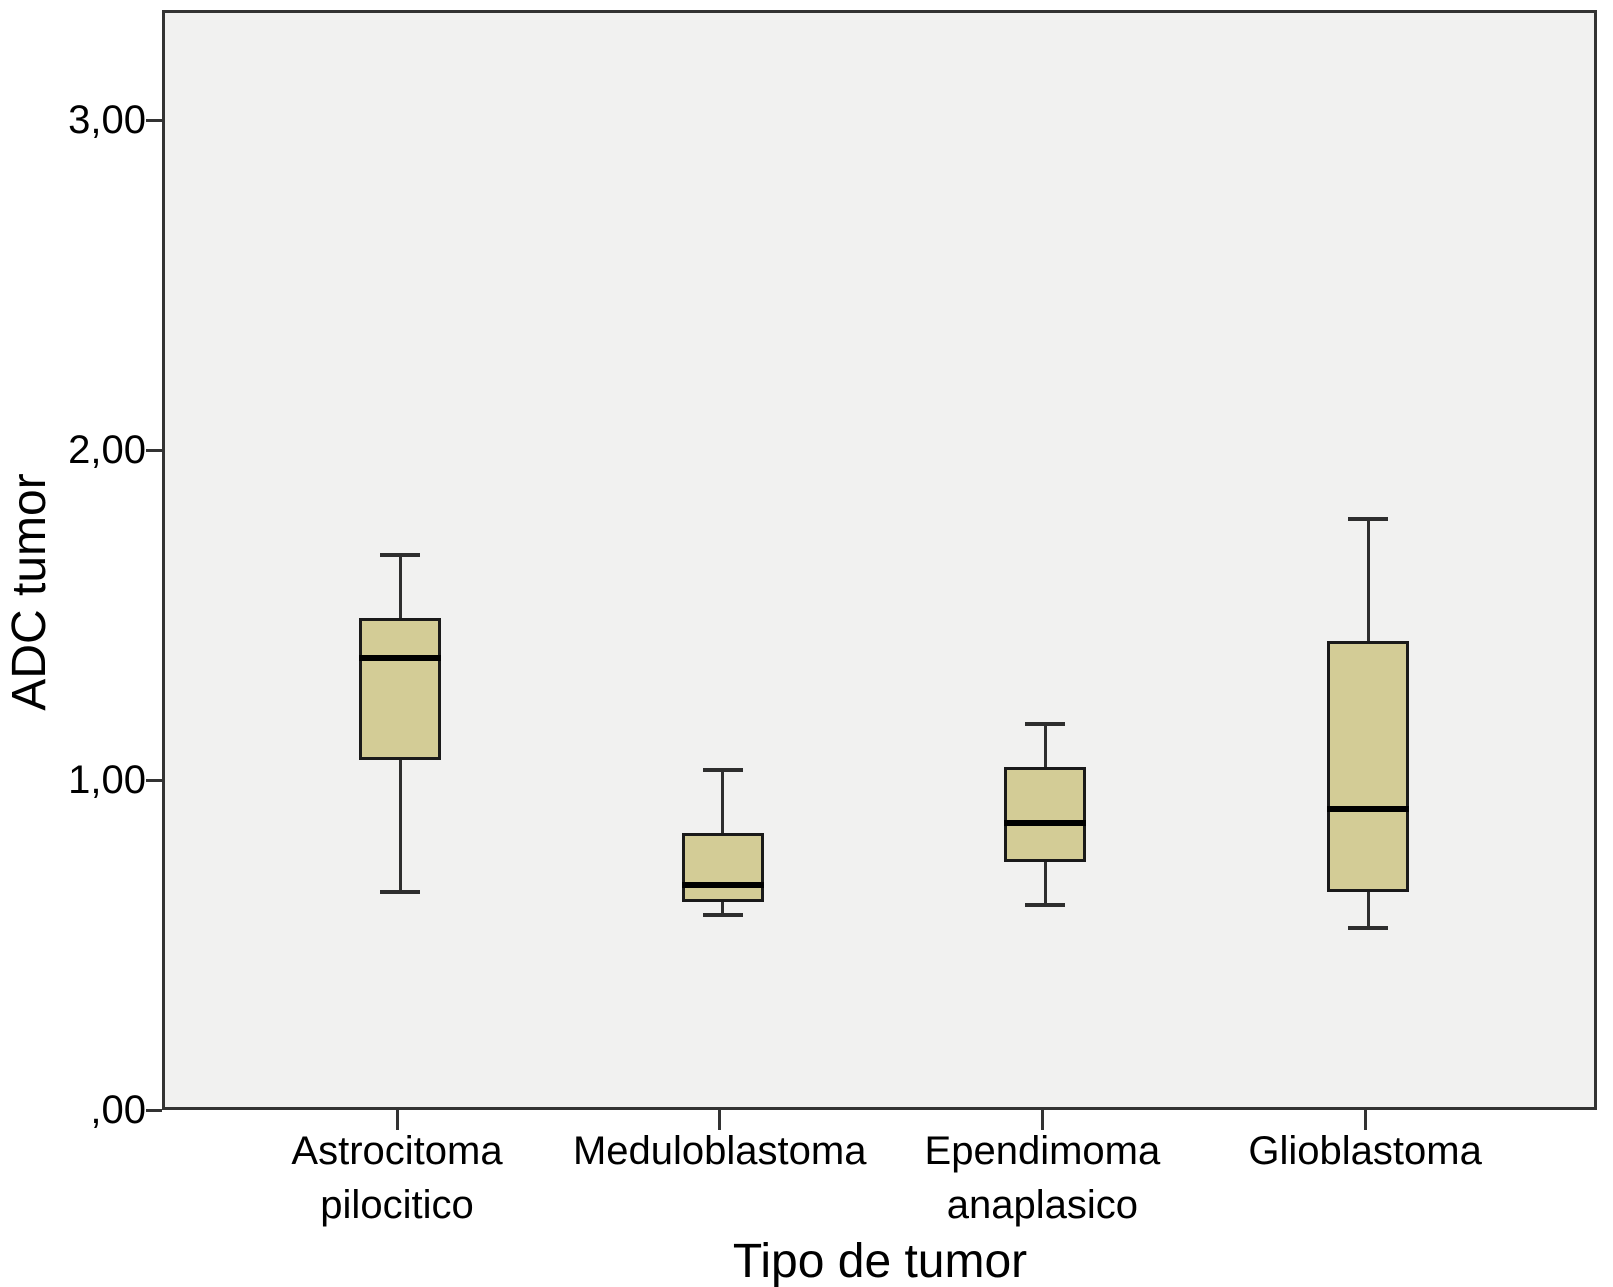 This screenshot has width=1613, height=1287. What do you see at coordinates (397, 1151) in the screenshot?
I see `category-label-line: Astrocitoma` at bounding box center [397, 1151].